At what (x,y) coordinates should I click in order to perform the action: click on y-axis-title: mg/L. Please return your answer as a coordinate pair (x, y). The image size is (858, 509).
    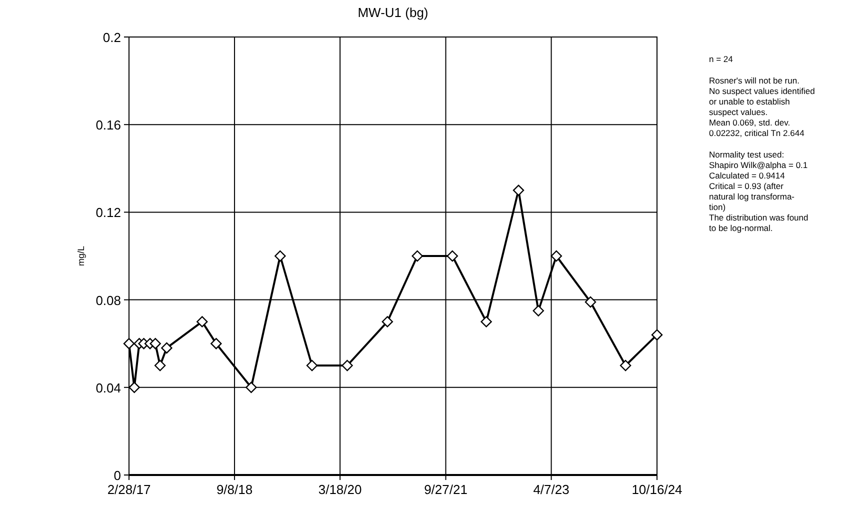
    Looking at the image, I should click on (81, 256).